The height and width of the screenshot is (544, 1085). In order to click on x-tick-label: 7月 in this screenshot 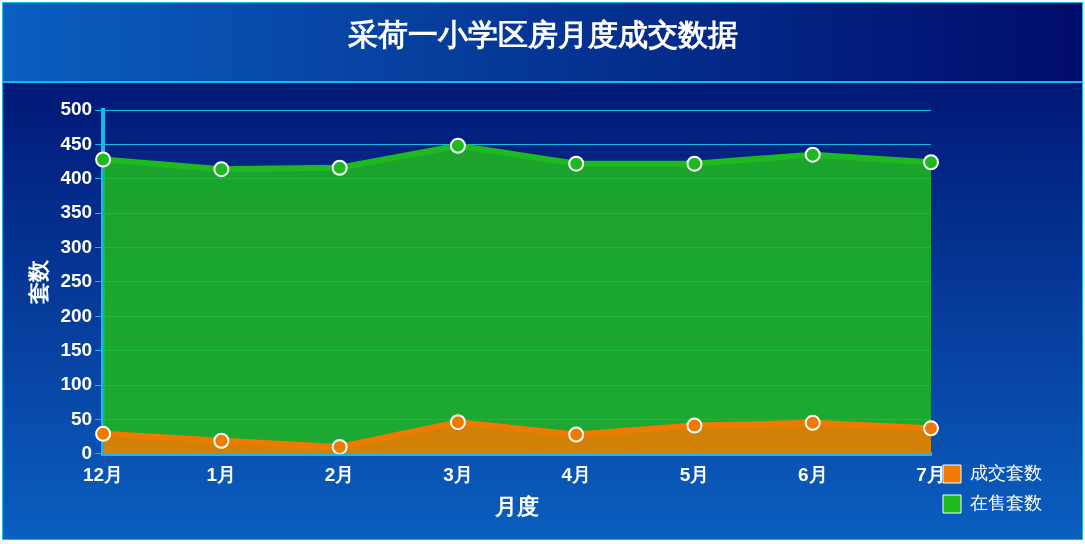, I will do `click(931, 475)`.